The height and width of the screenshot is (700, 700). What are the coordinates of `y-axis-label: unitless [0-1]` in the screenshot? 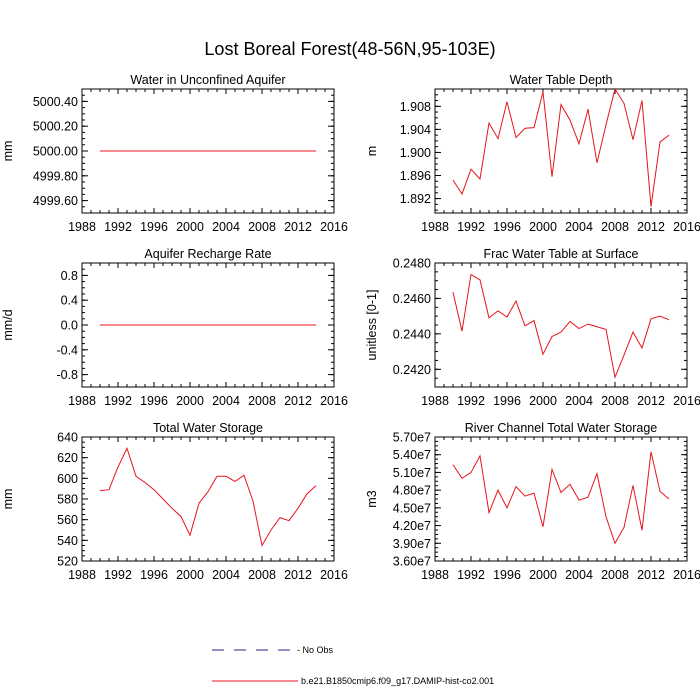 It's located at (372, 325).